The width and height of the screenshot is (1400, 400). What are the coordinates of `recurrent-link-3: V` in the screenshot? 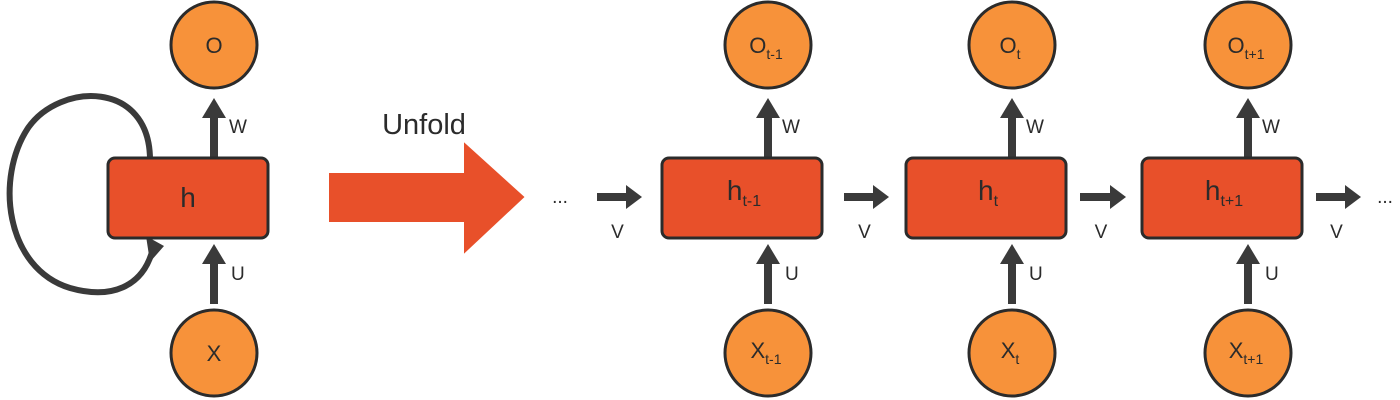 It's located at (1103, 214).